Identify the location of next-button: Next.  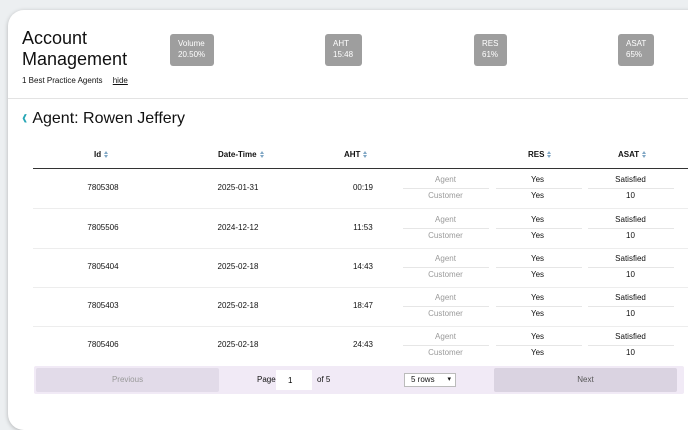
(585, 380).